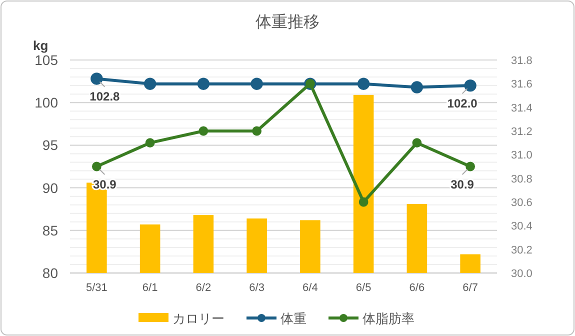 The image size is (575, 336). I want to click on x-tick-label: 6/4, so click(310, 288).